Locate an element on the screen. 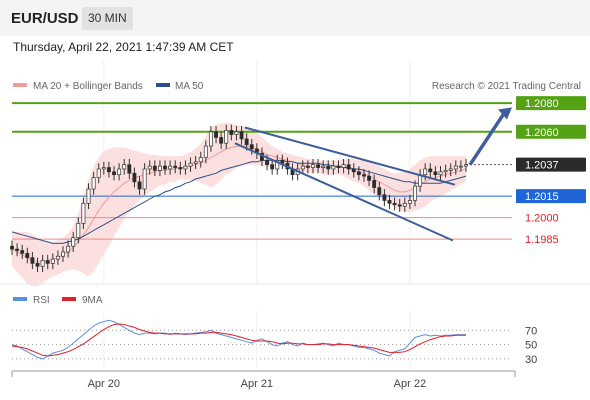  rsi-line is located at coordinates (238, 339).